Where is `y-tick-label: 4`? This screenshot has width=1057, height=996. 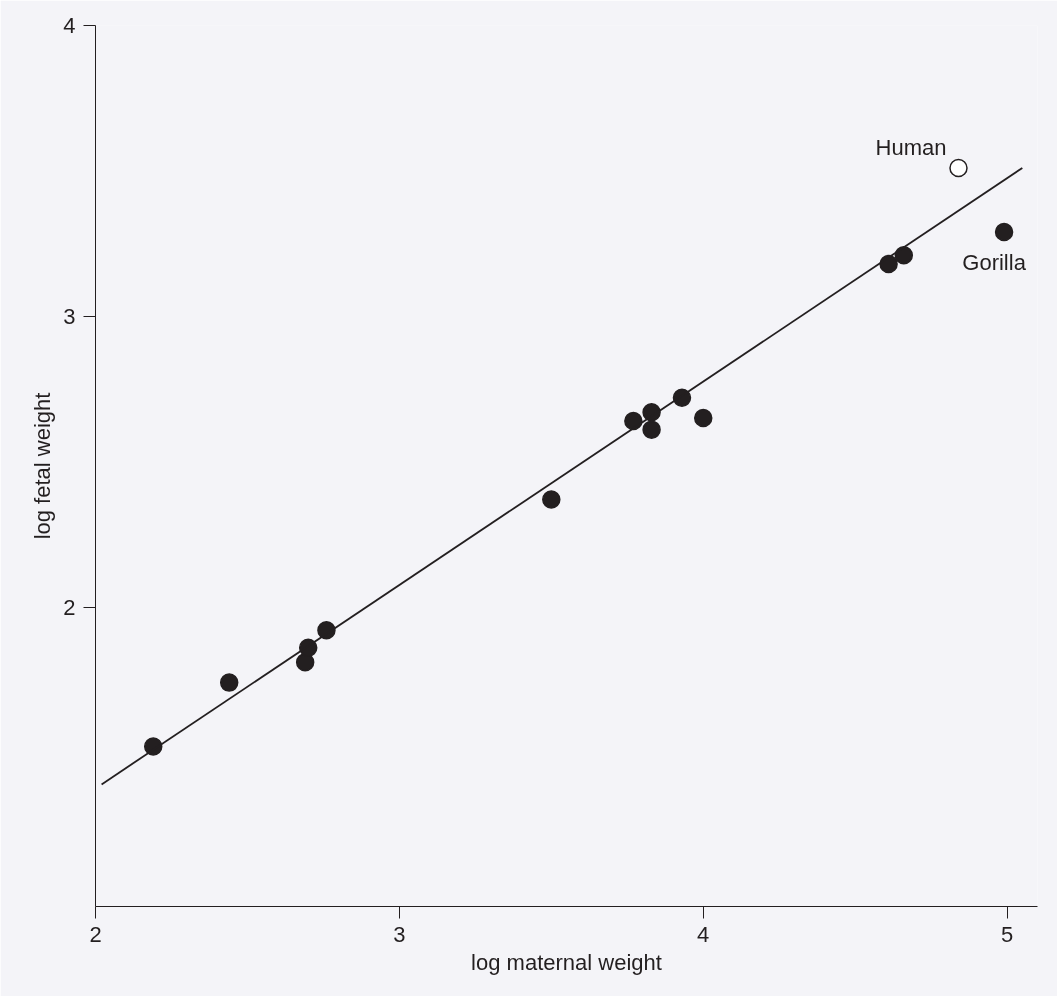 y-tick-label: 4 is located at coordinates (69, 25).